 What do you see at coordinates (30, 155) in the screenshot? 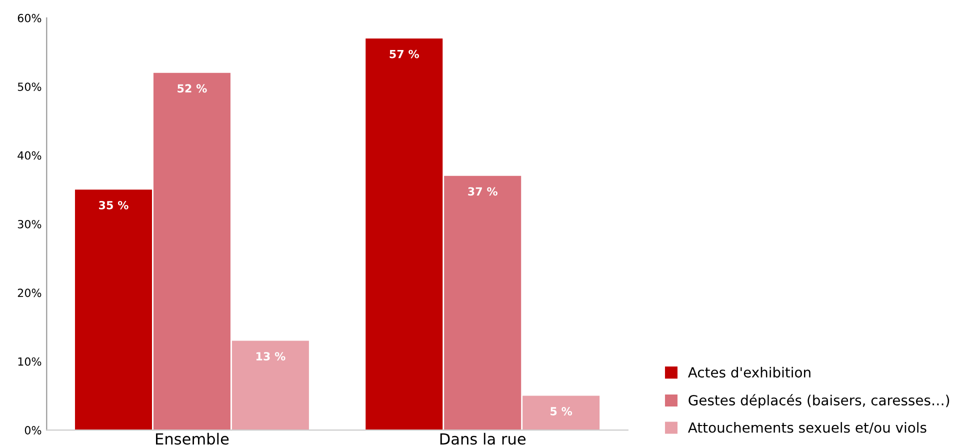
I see `y-tick-label: 40%` at bounding box center [30, 155].